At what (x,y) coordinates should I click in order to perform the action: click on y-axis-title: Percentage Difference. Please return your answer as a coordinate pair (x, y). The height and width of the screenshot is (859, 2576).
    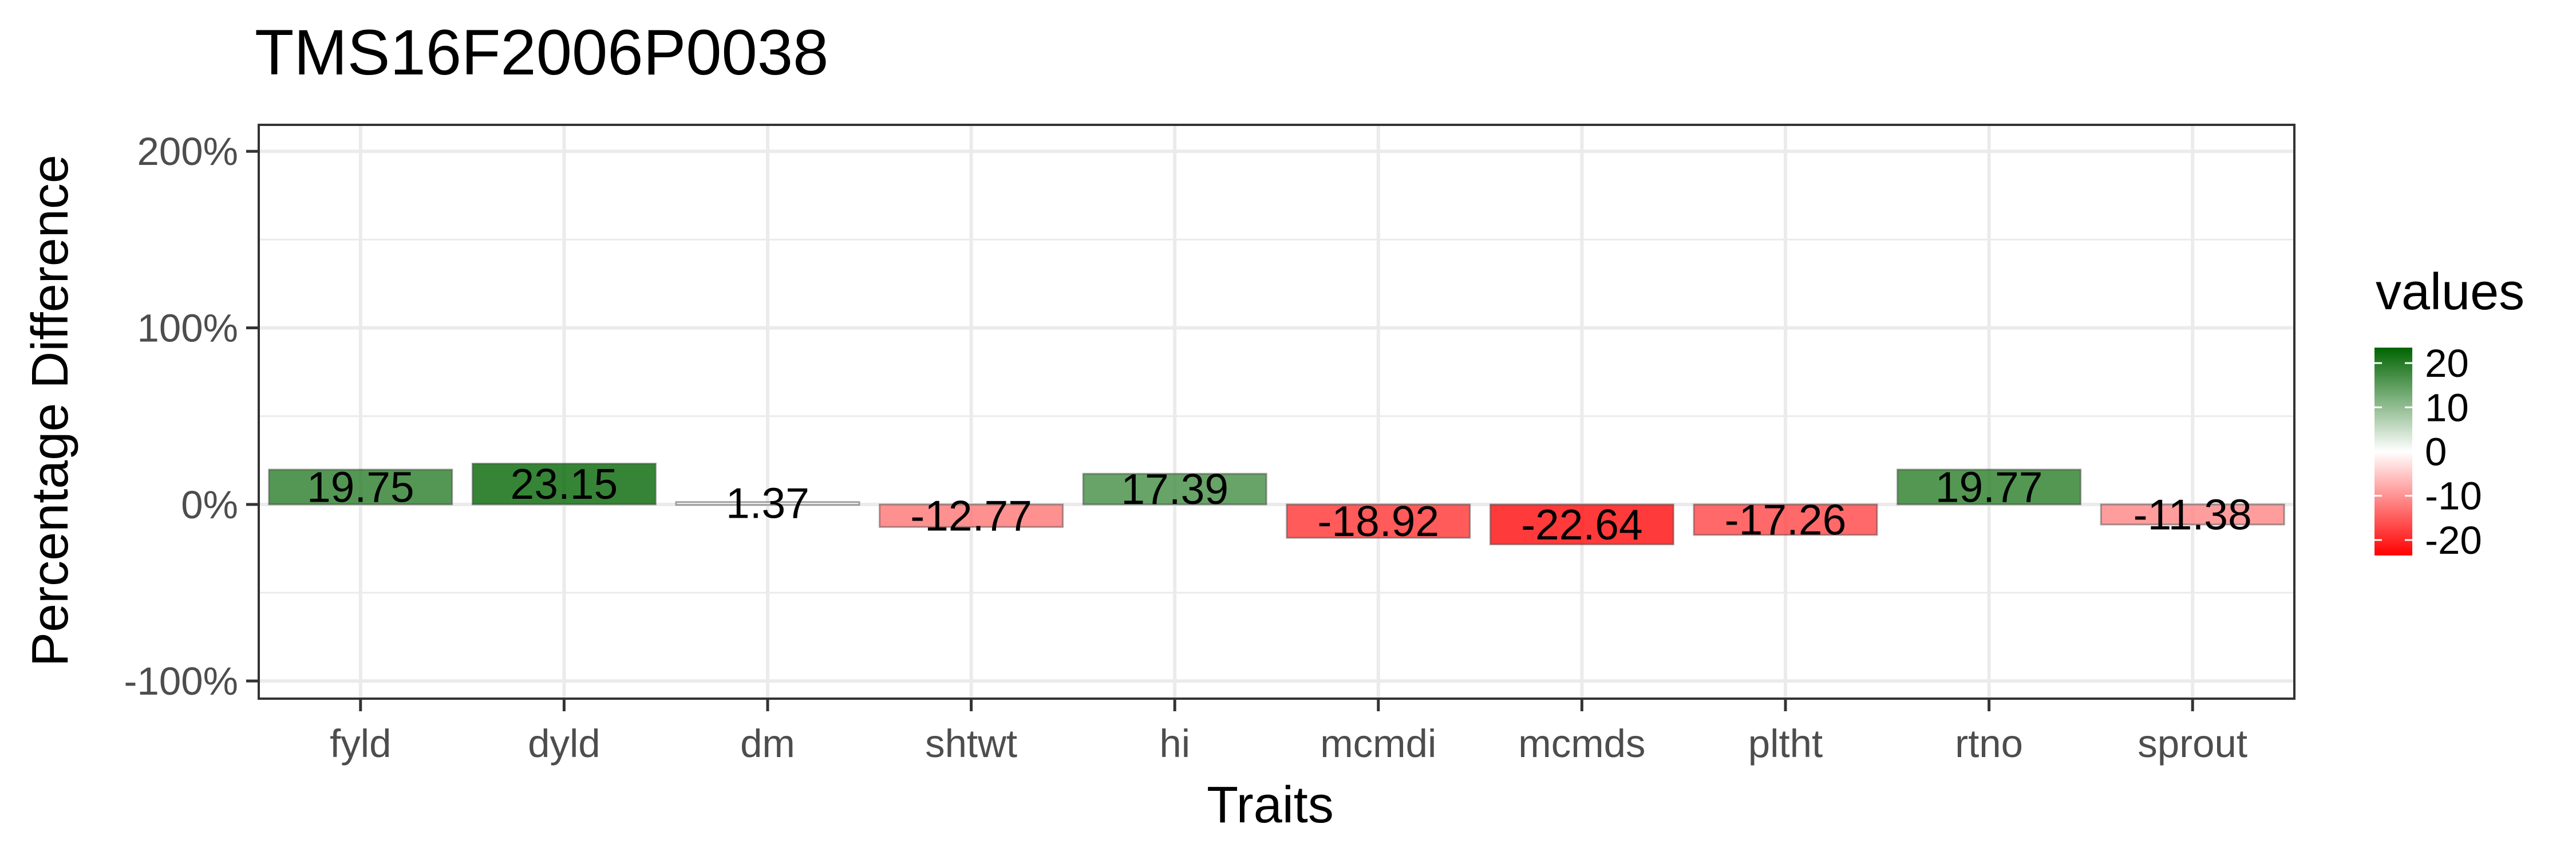
    Looking at the image, I should click on (50, 411).